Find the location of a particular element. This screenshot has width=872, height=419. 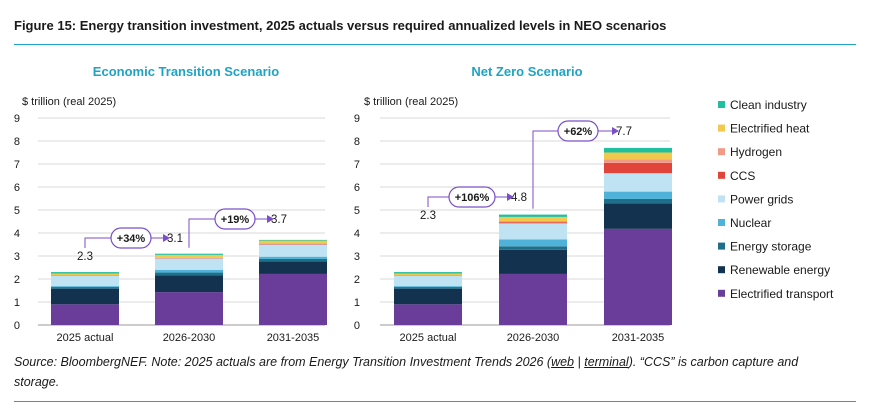

bar-total-label: 3.7 is located at coordinates (279, 220).